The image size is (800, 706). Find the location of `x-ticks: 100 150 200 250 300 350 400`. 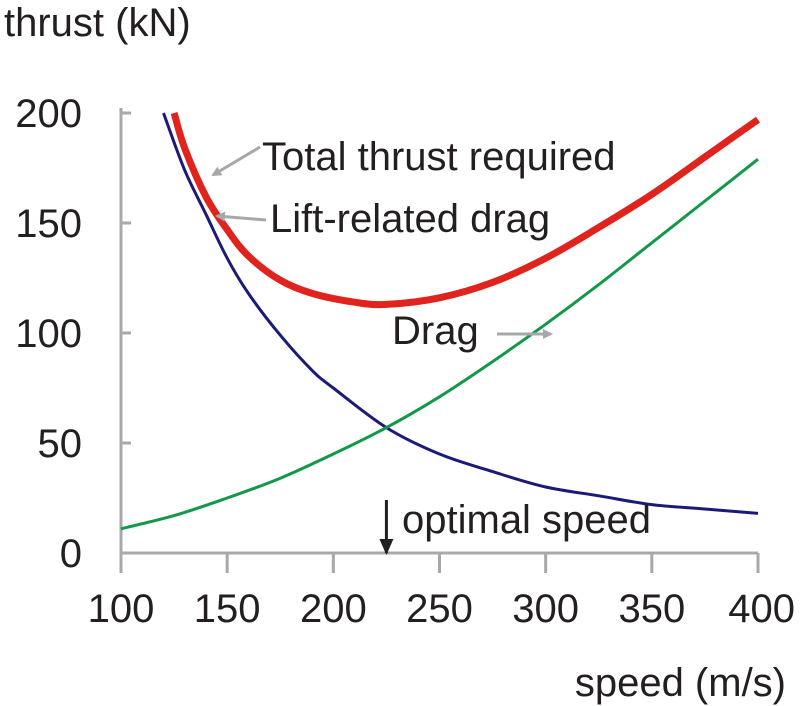

x-ticks: 100 150 200 250 300 350 400 is located at coordinates (441, 592).